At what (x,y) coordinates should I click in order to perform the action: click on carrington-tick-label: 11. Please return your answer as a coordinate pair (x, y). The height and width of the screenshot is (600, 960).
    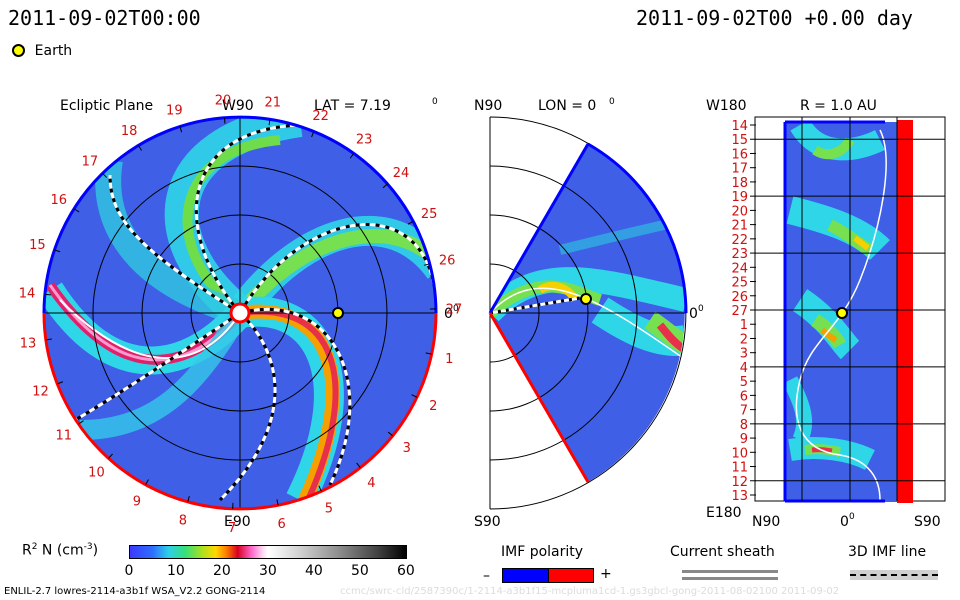
    Looking at the image, I should click on (63, 435).